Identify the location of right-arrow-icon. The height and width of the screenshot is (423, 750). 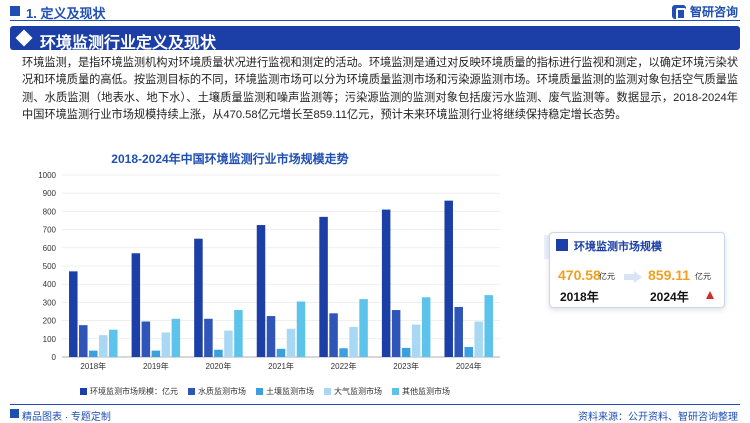
(633, 277).